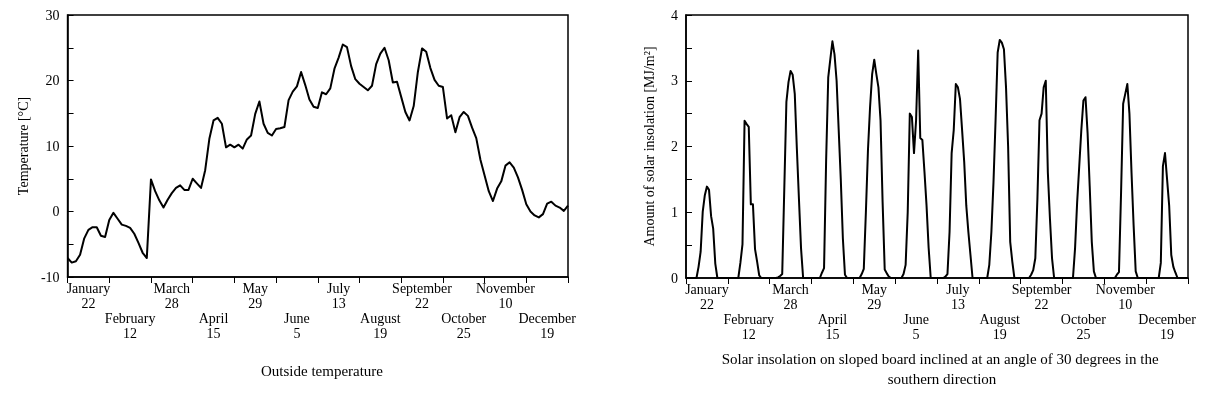  Describe the element at coordinates (674, 212) in the screenshot. I see `y-tick-label: 1` at that location.